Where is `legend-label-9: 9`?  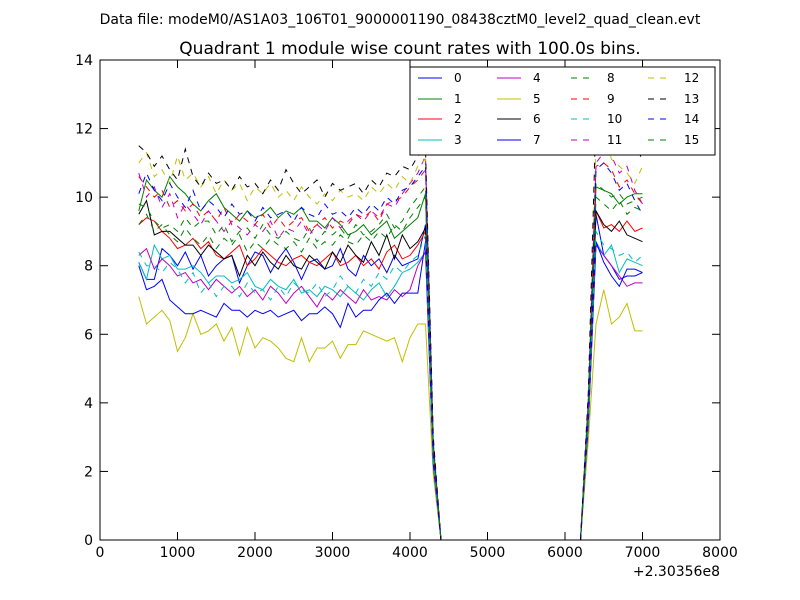
legend-label-9: 9 is located at coordinates (611, 99).